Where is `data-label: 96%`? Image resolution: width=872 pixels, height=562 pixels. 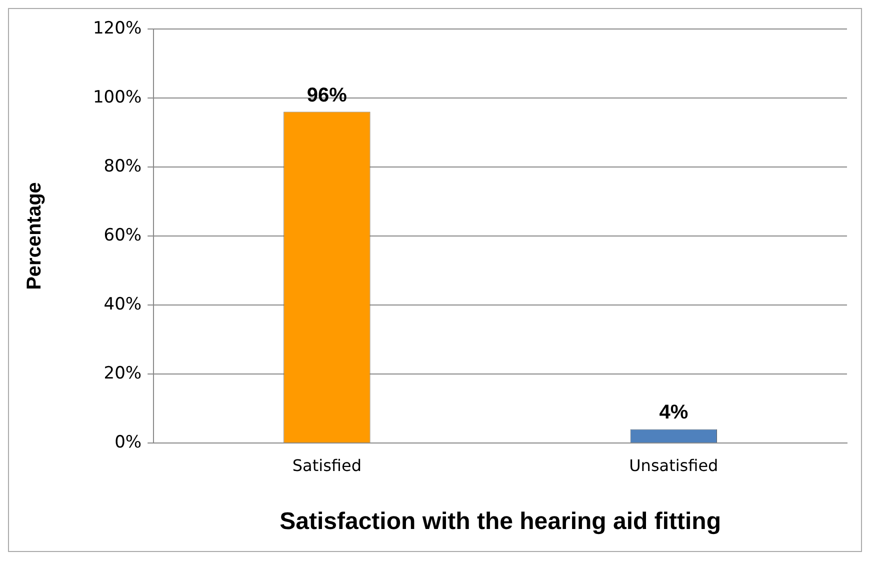
data-label: 96% is located at coordinates (327, 95).